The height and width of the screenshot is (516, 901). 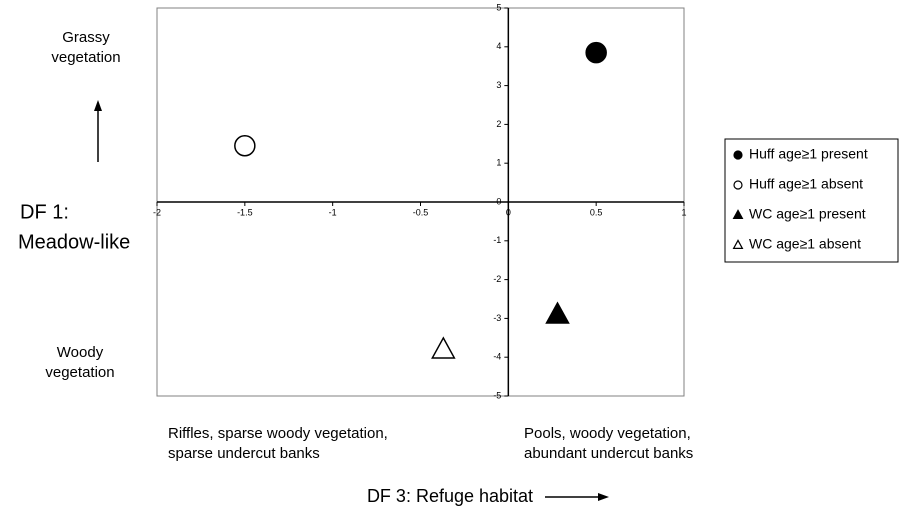 What do you see at coordinates (497, 318) in the screenshot?
I see `y-tick-label: -3` at bounding box center [497, 318].